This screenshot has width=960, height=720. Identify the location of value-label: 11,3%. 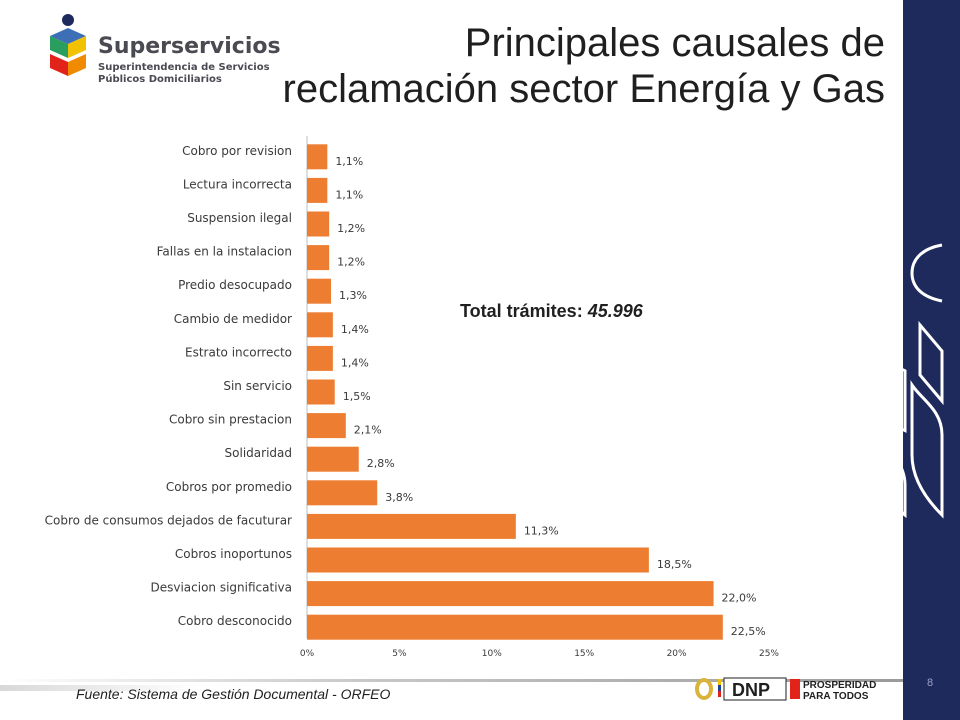
(541, 530).